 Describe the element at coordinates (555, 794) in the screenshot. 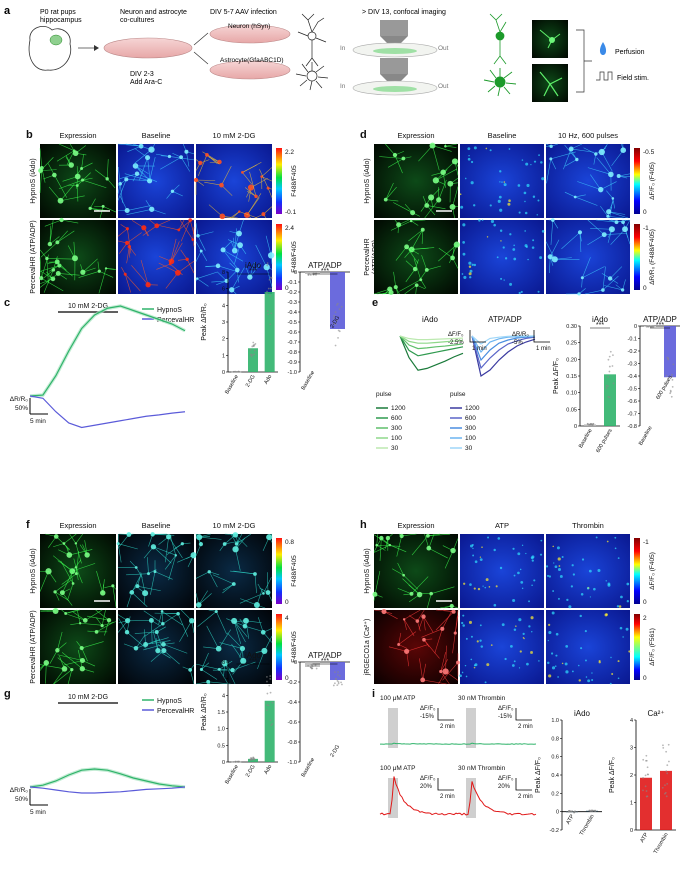

I see `y-tick-label: 0.2` at that location.